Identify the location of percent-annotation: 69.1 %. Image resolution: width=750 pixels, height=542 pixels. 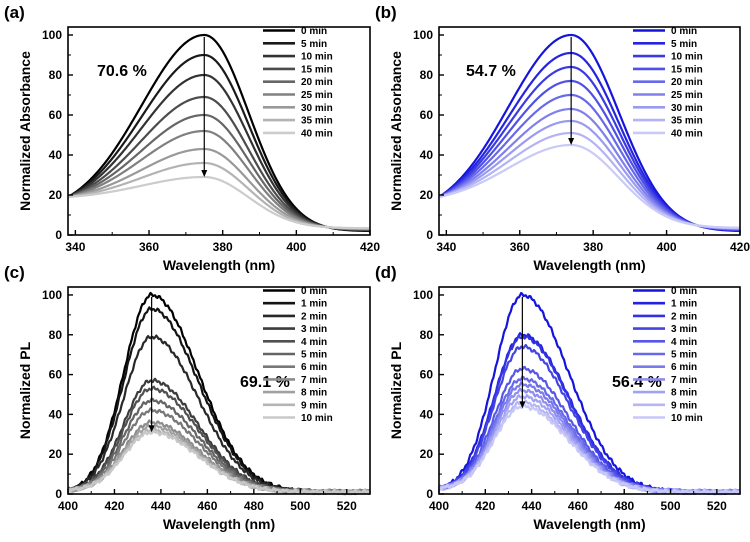
(265, 382).